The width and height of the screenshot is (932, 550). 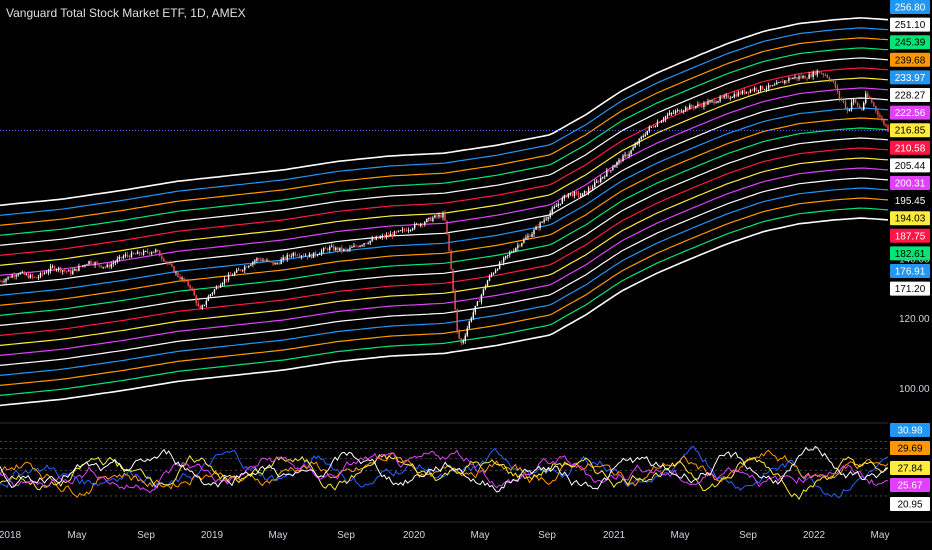 What do you see at coordinates (910, 166) in the screenshot?
I see `price-badge-label: 205.44` at bounding box center [910, 166].